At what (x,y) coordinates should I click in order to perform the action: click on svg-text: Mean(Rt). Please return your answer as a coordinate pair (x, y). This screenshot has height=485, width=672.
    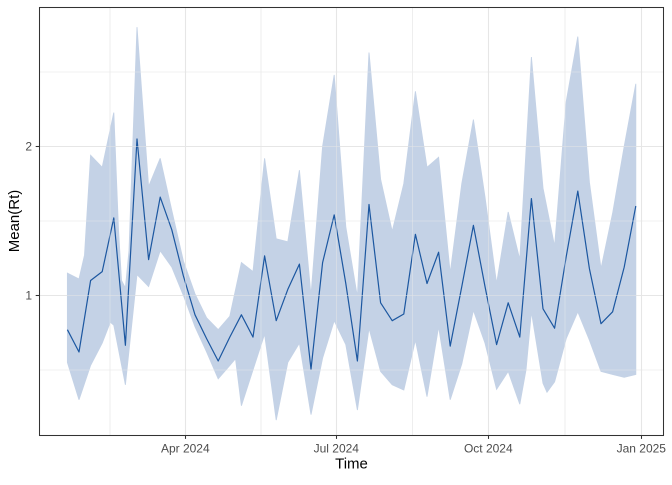
    Looking at the image, I should click on (14, 221).